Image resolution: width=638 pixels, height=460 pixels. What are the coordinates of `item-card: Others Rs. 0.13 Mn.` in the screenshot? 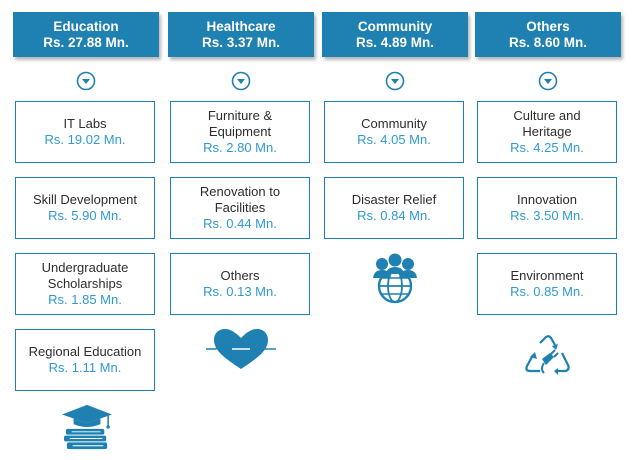 It's located at (240, 284).